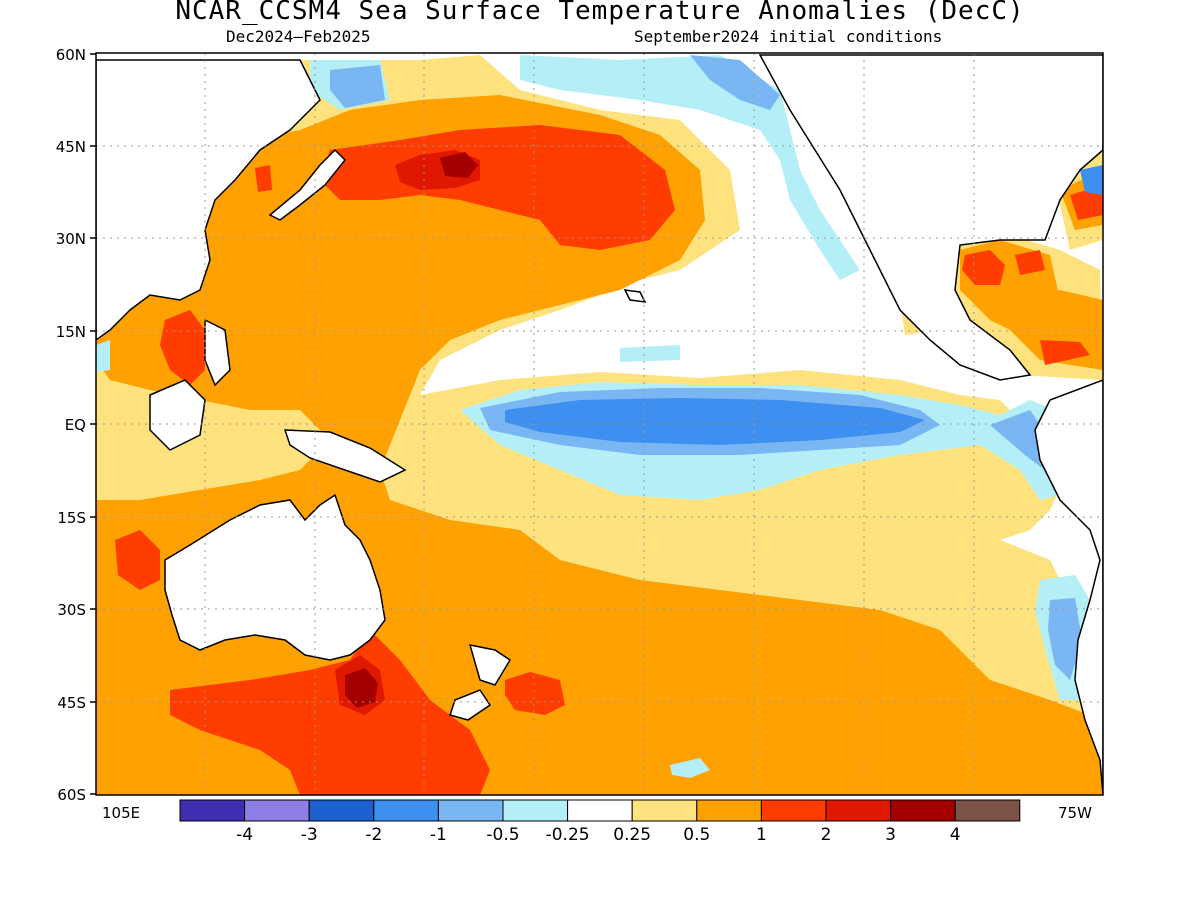 This screenshot has height=900, width=1200. What do you see at coordinates (71, 795) in the screenshot?
I see `lat-label: 60S` at bounding box center [71, 795].